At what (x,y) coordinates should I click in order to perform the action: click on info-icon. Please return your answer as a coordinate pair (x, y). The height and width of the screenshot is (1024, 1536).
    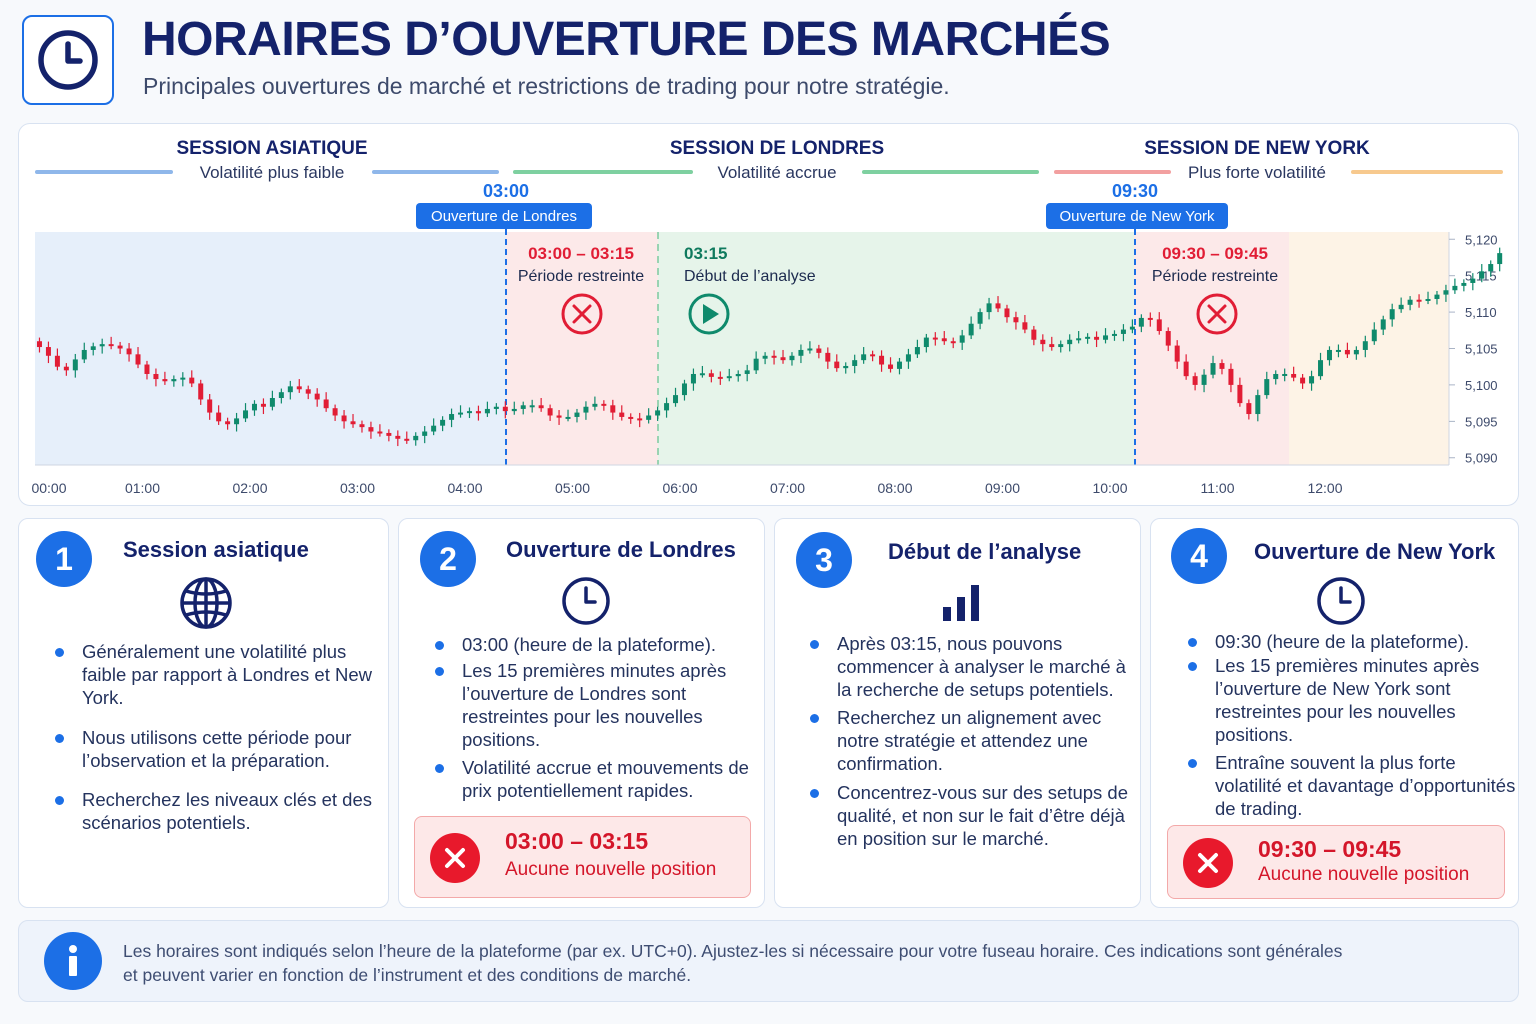
    Looking at the image, I should click on (73, 961).